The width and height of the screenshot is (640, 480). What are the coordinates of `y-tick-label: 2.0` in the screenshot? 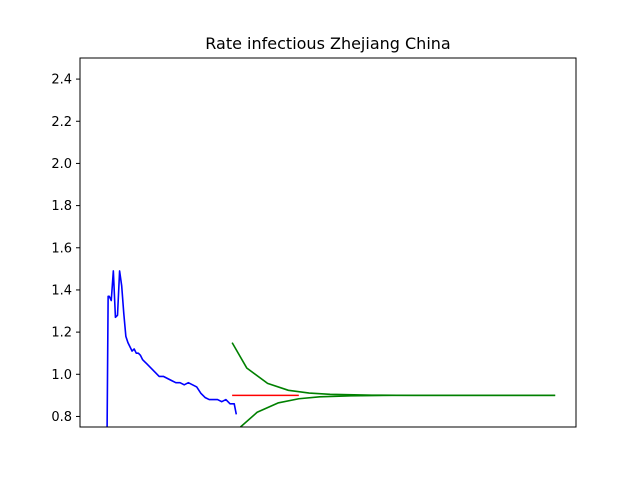 It's located at (61, 164).